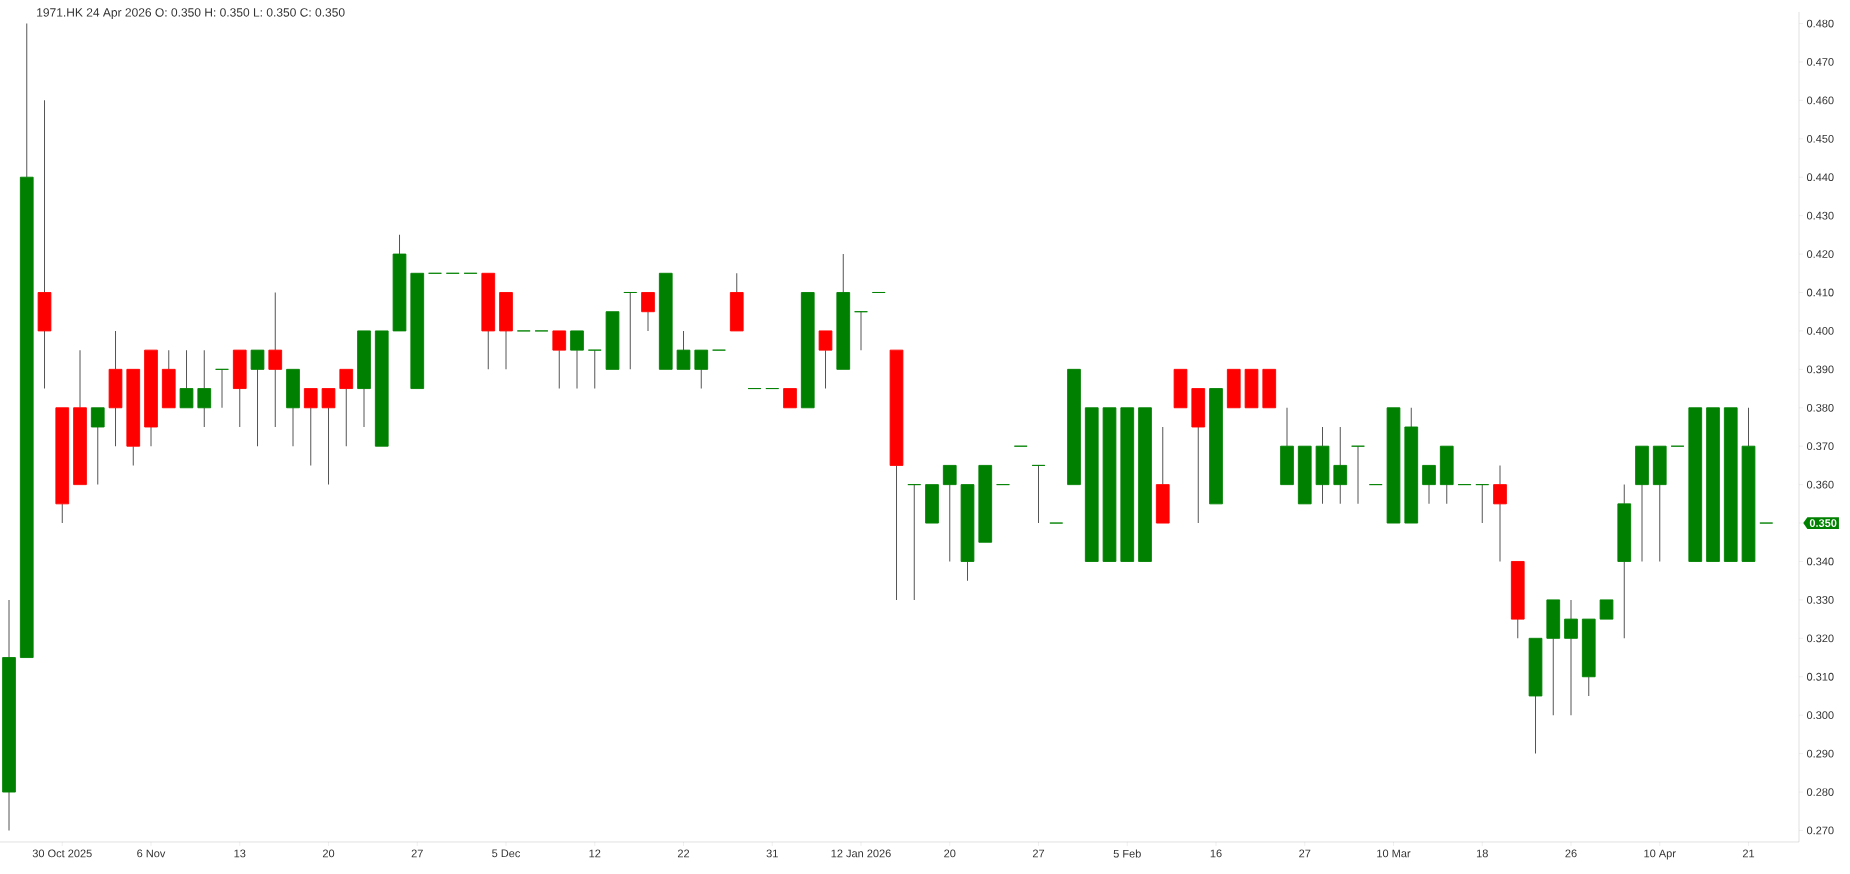 The height and width of the screenshot is (874, 1850). What do you see at coordinates (62, 853) in the screenshot?
I see `x-tick-label: 30 Oct 2025` at bounding box center [62, 853].